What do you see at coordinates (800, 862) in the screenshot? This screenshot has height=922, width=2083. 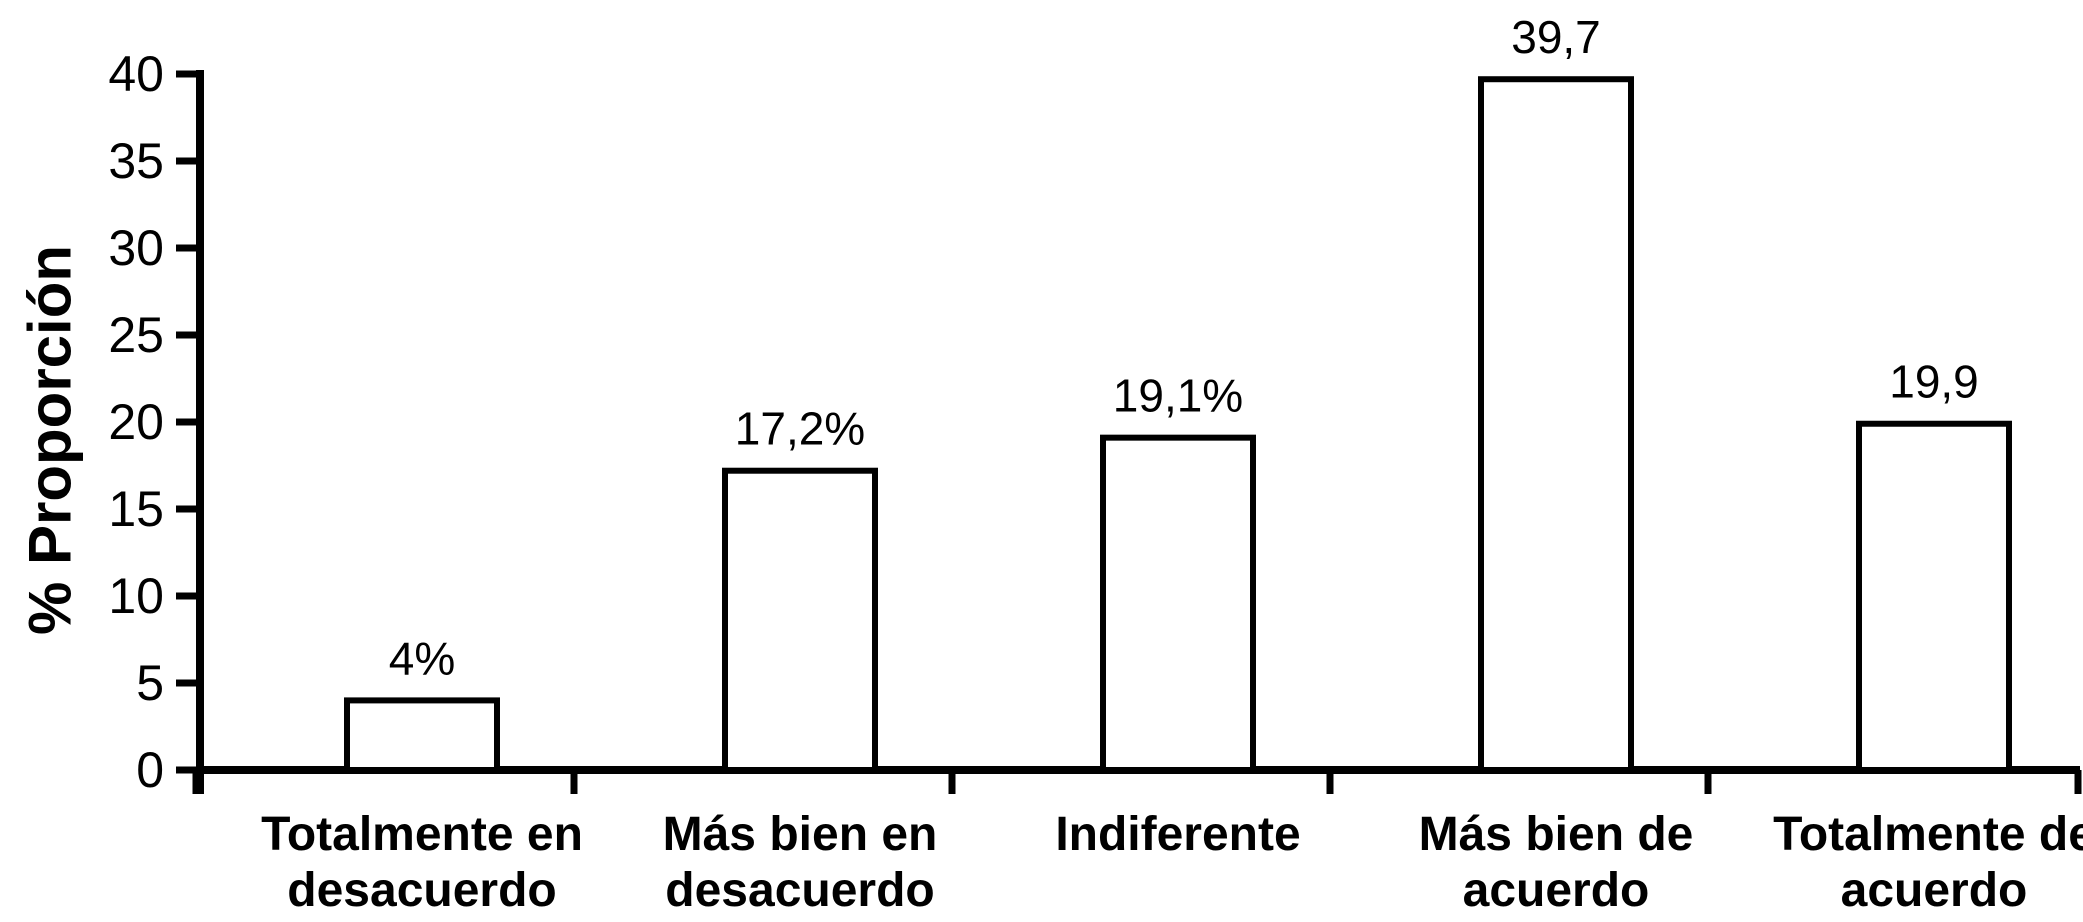 I see `x-category-label: Más bien en desacuerdo` at bounding box center [800, 862].